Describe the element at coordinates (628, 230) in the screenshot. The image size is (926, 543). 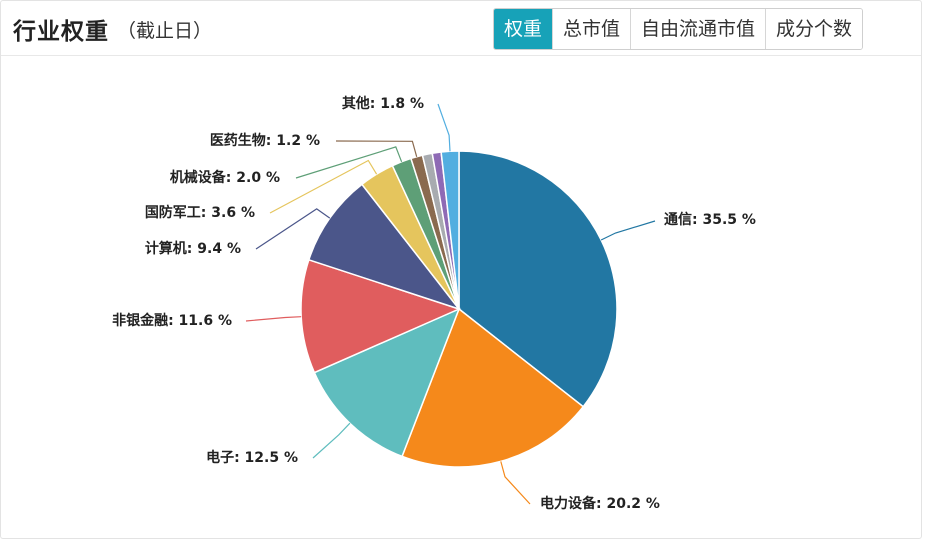
I see `label-line-通信` at that location.